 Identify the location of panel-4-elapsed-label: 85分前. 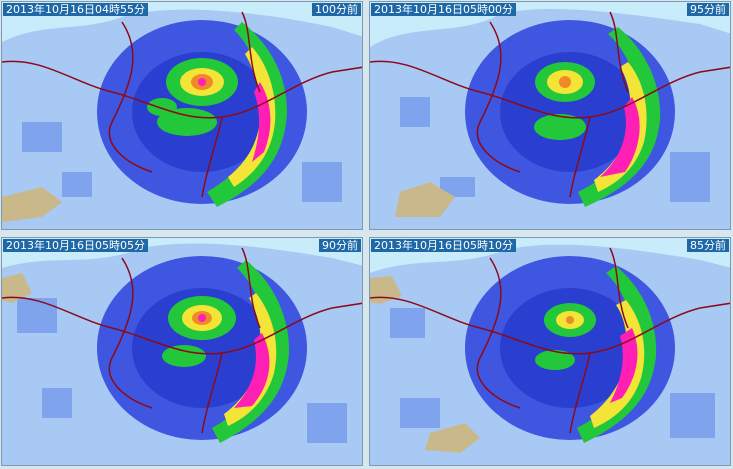
(708, 245).